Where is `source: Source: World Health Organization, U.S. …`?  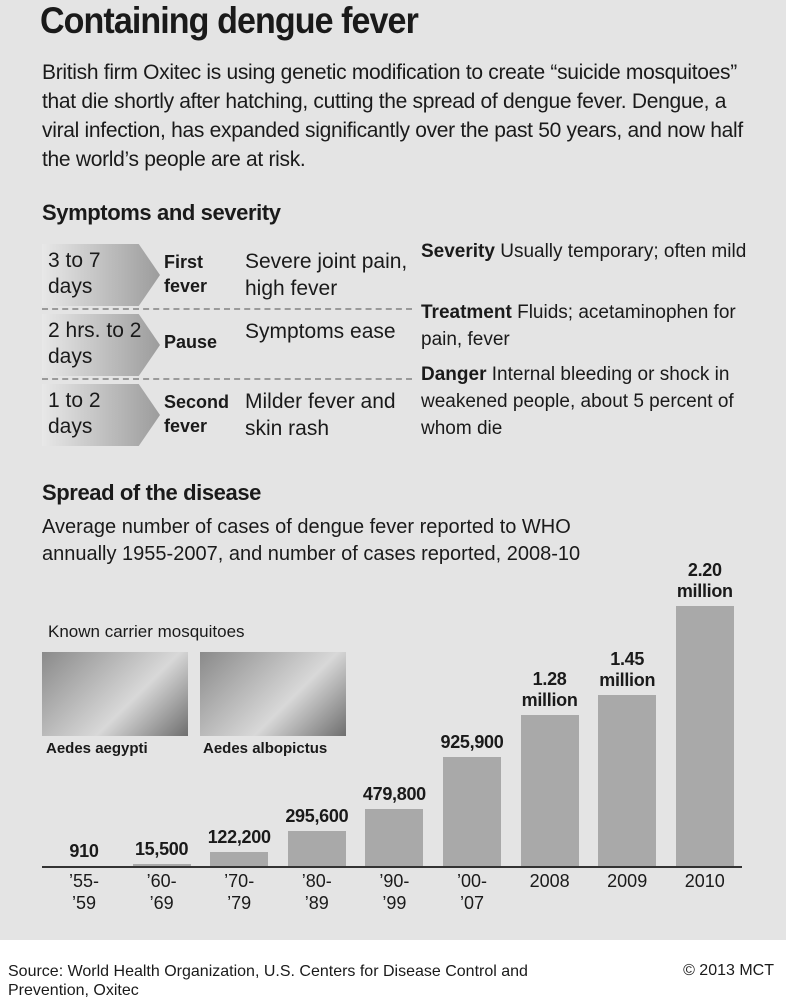 source: Source: World Health Organization, U.S. … is located at coordinates (268, 981).